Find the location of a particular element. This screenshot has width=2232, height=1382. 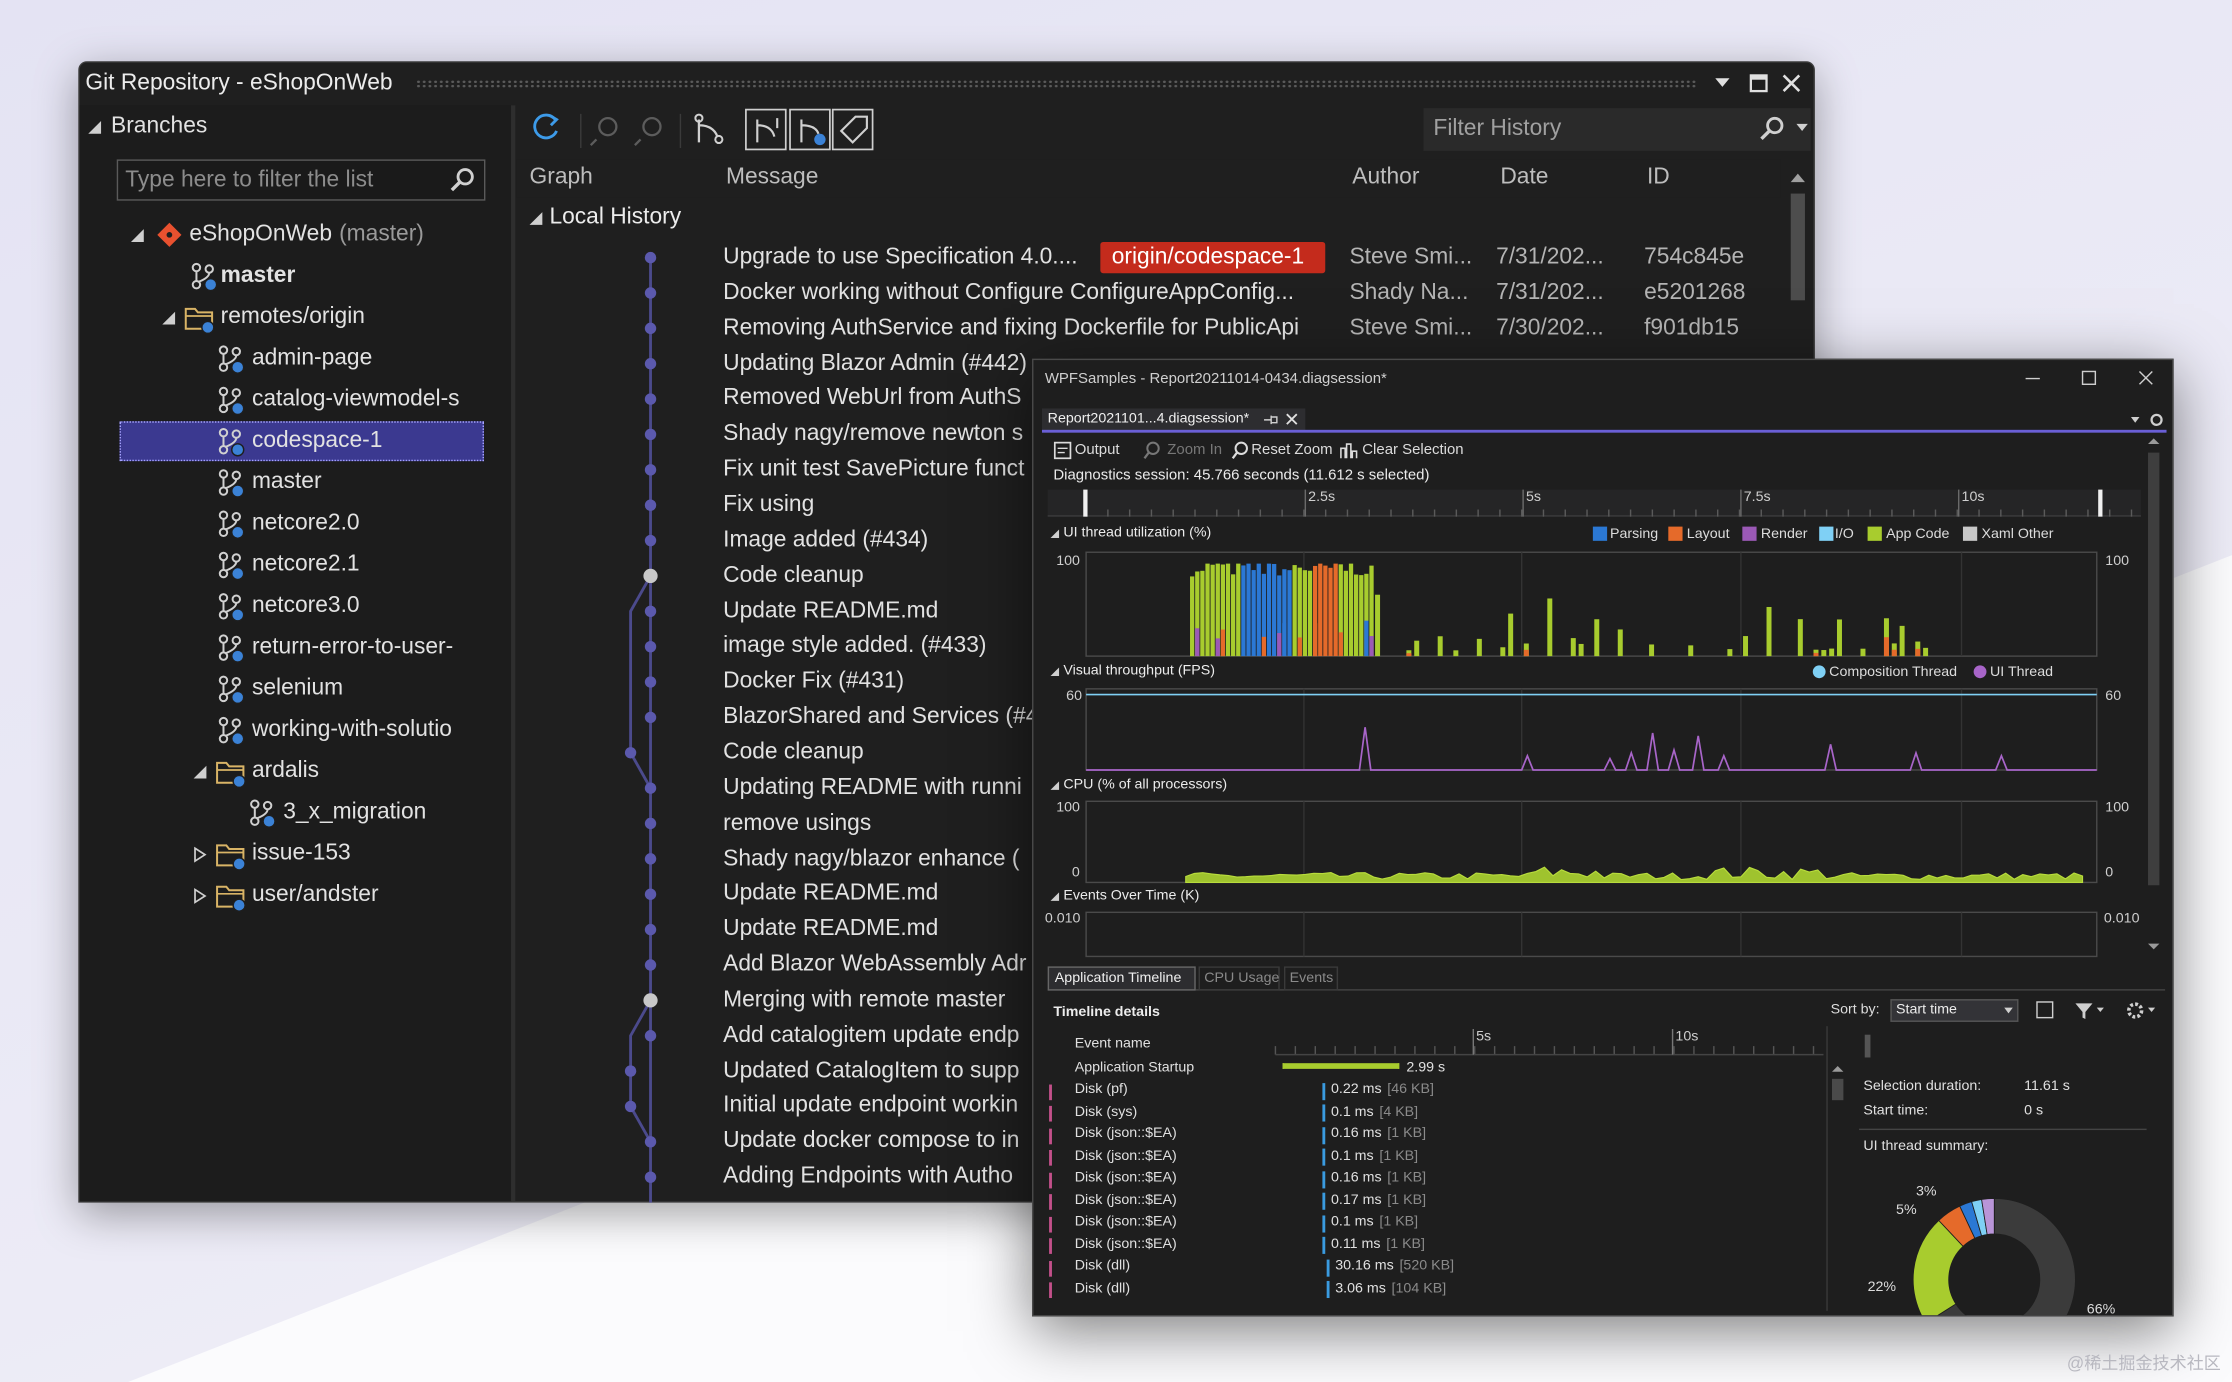

branch-label-row: netcore2.1 is located at coordinates (306, 565).